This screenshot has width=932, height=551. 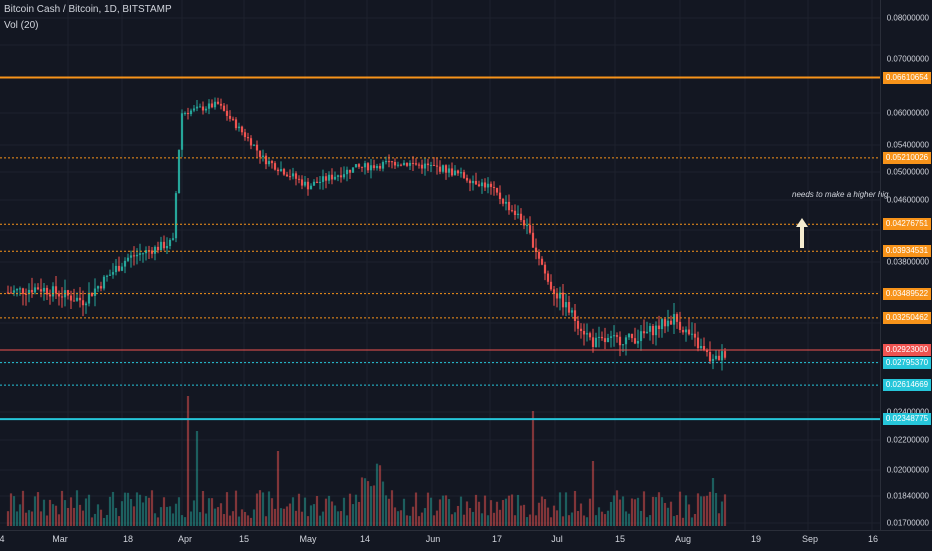 What do you see at coordinates (907, 145) in the screenshot?
I see `price-tick-label: 0.05400000` at bounding box center [907, 145].